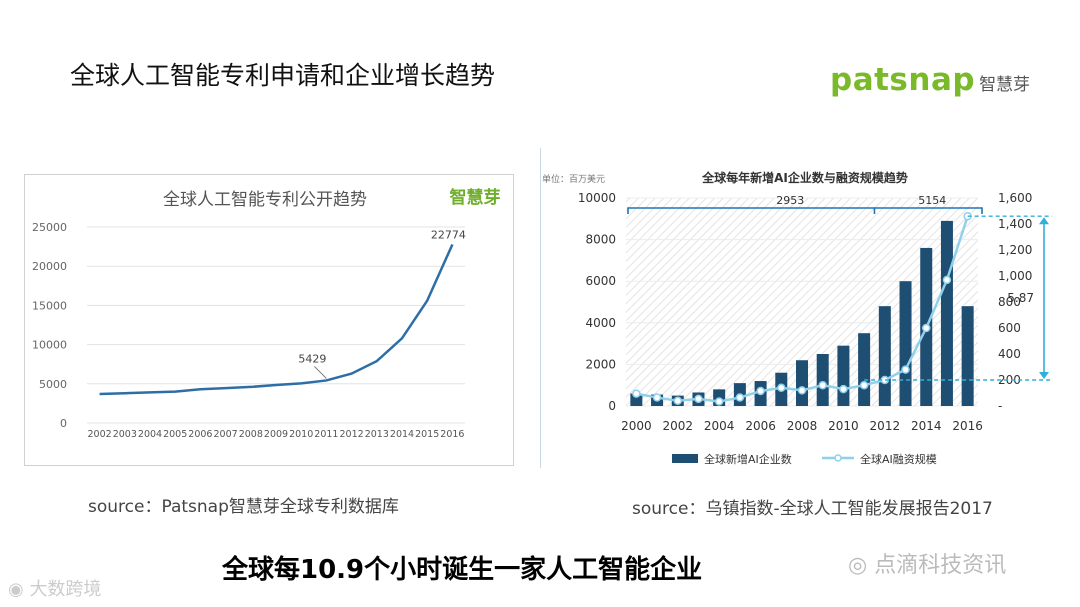 The width and height of the screenshot is (1080, 607). What do you see at coordinates (612, 406) in the screenshot?
I see `chart2-ytick-left-label: 0` at bounding box center [612, 406].